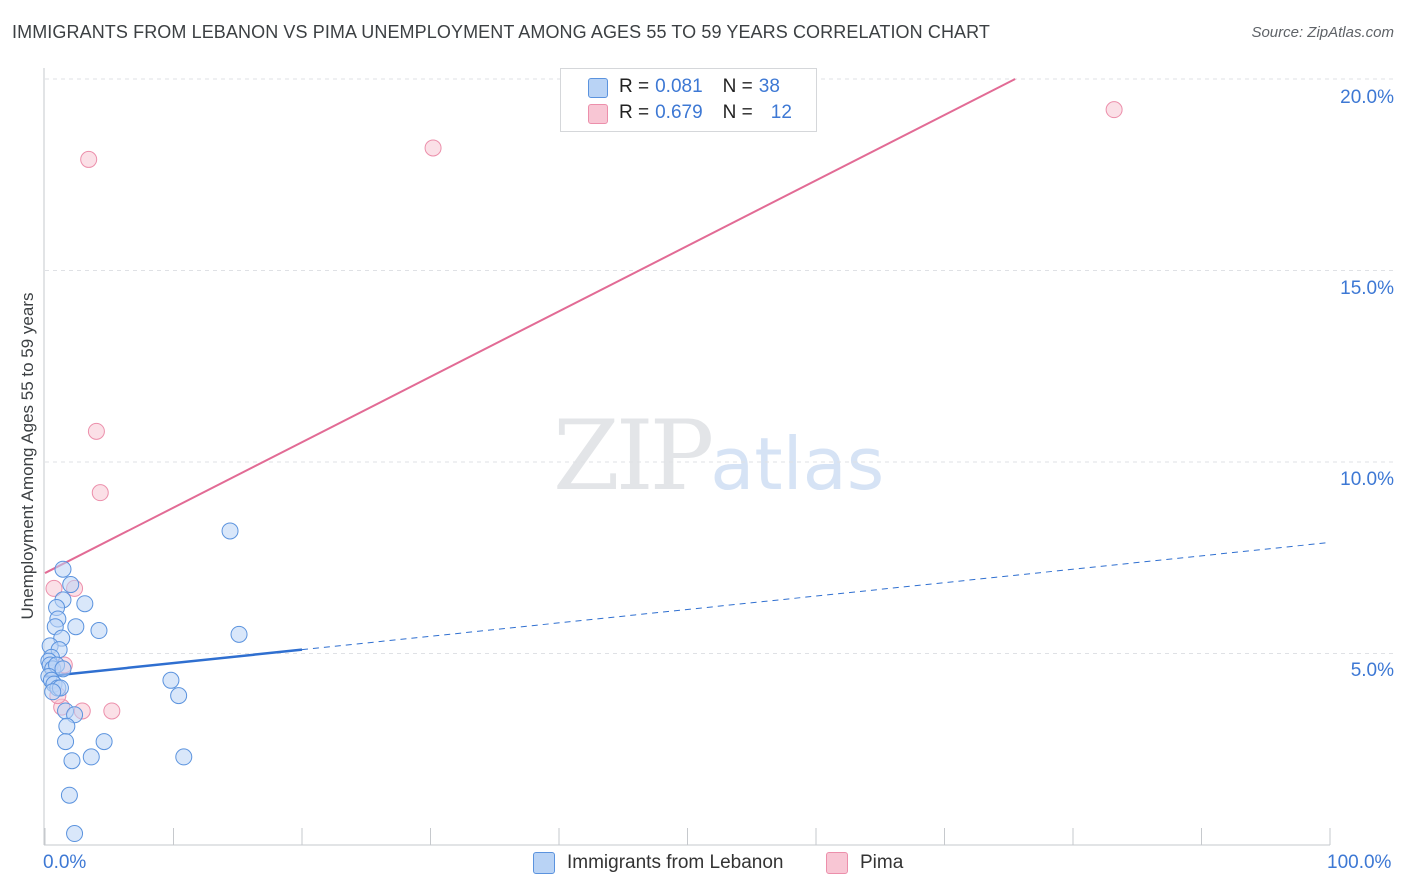 This screenshot has height=892, width=1406. Describe the element at coordinates (1367, 288) in the screenshot. I see `y-tick-label-15: 15.0%` at that location.